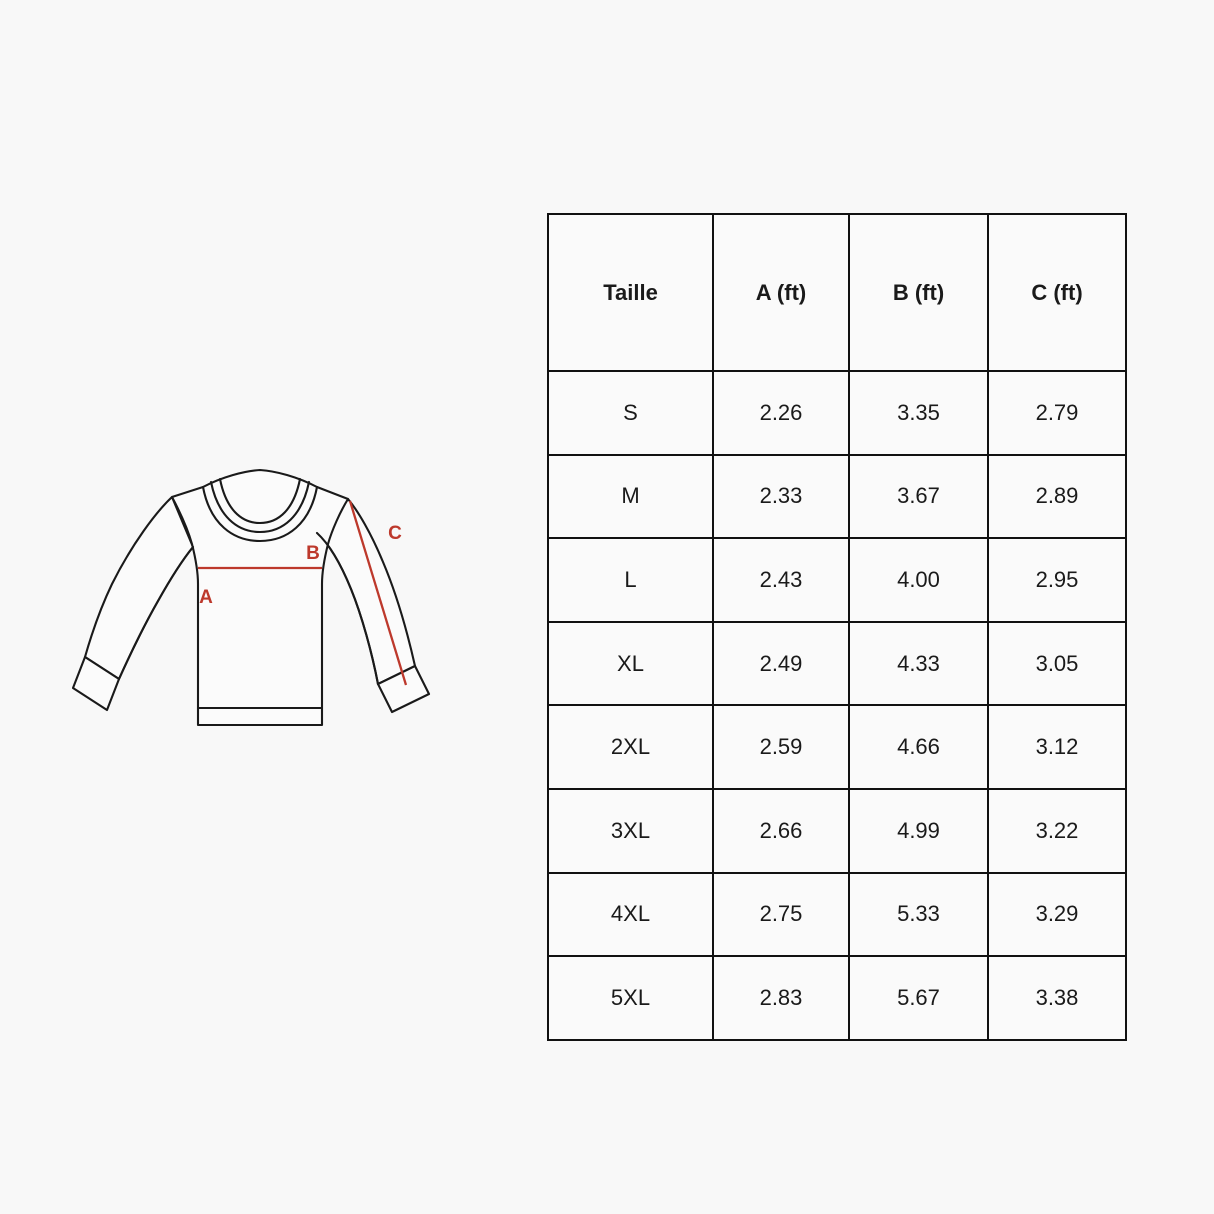 This screenshot has width=1214, height=1214. I want to click on table-header-row: Taille A (ft) B (ft) C (ft), so click(837, 292).